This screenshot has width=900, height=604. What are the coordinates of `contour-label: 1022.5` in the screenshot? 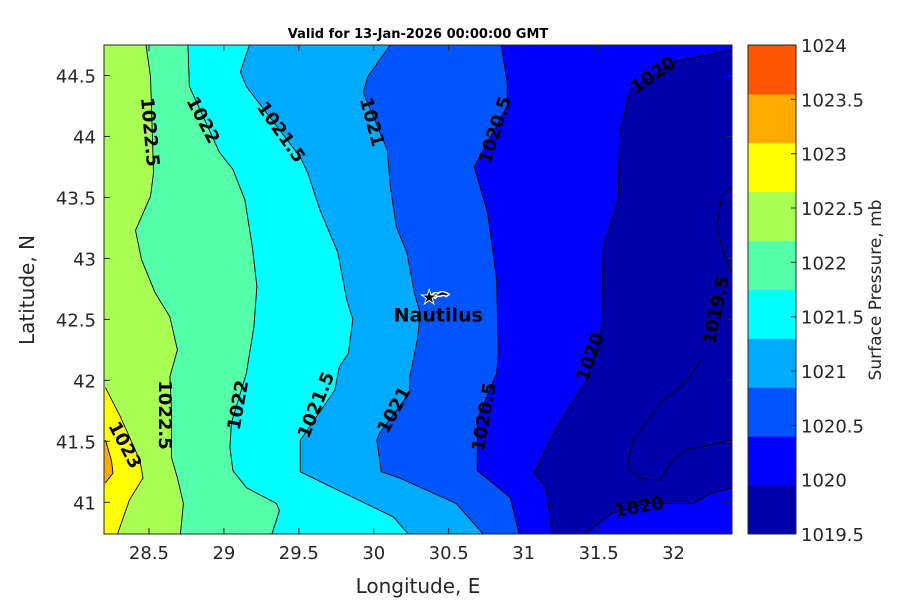 It's located at (164, 414).